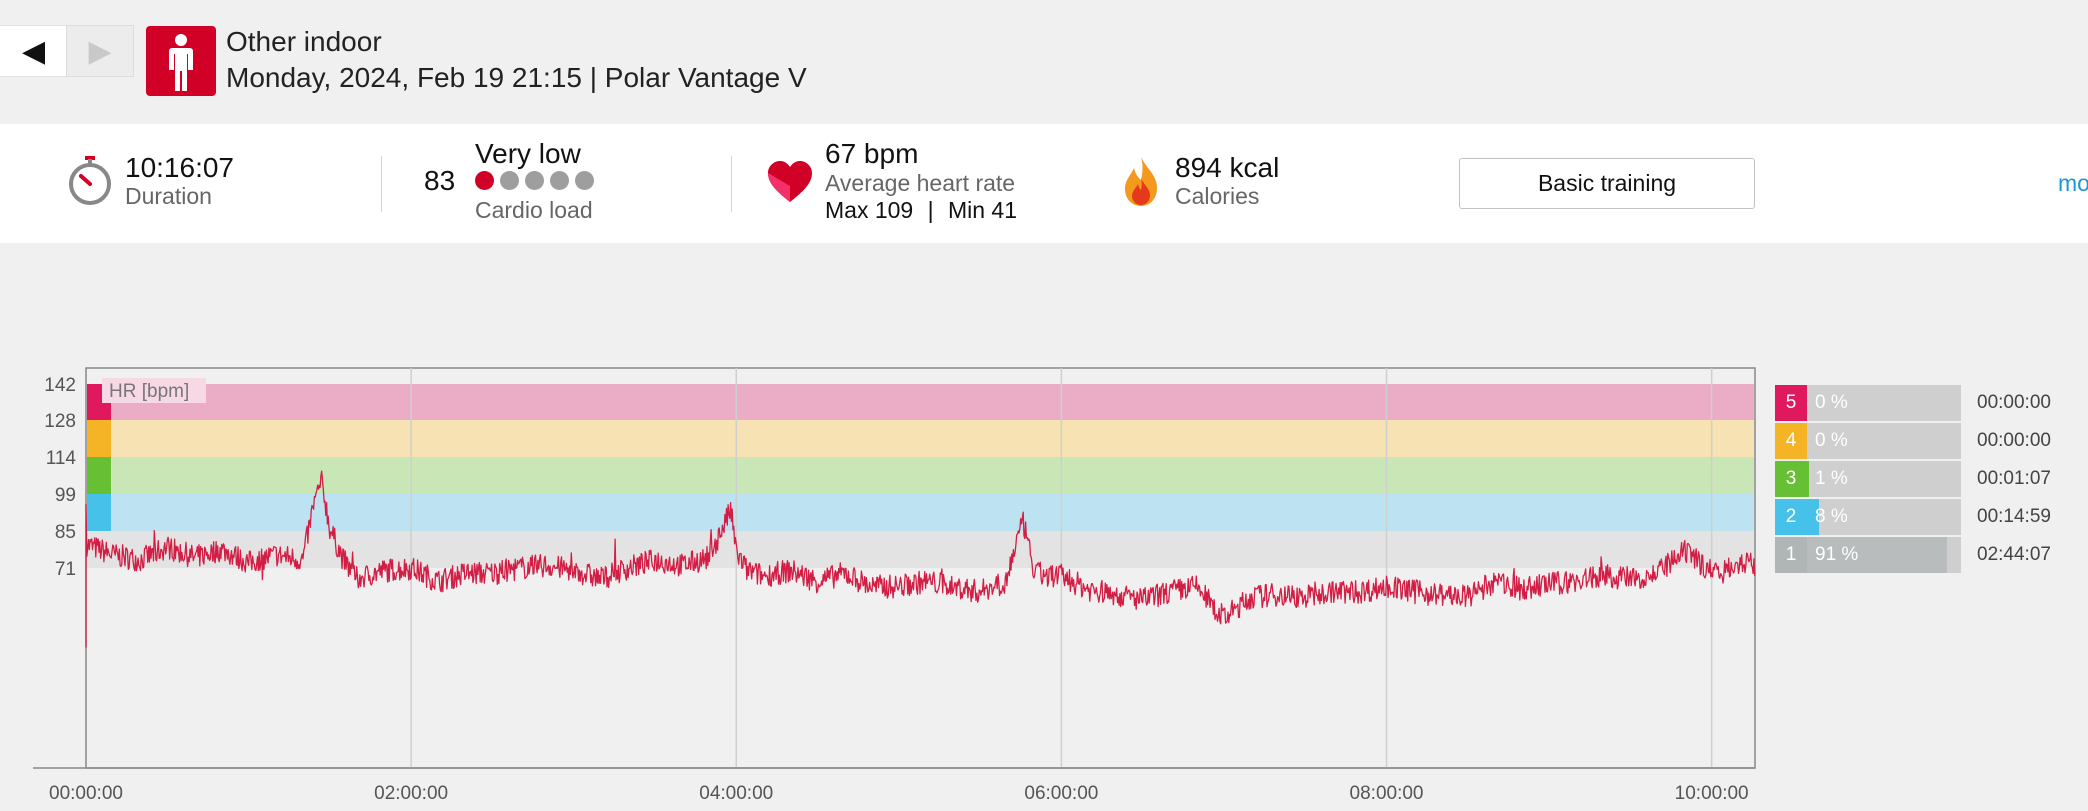 This screenshot has width=2088, height=811. What do you see at coordinates (872, 153) in the screenshot?
I see `avg-hr-value: 67 bpm` at bounding box center [872, 153].